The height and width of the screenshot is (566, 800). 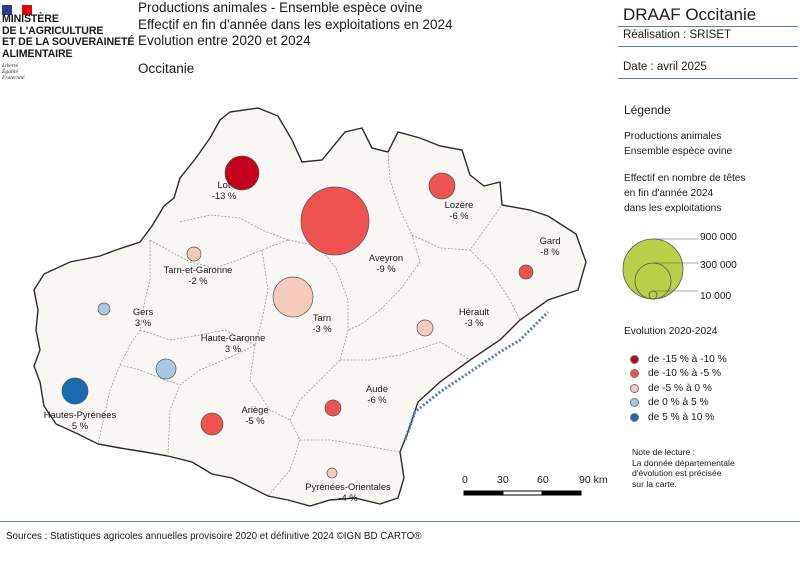 I want to click on coastline, so click(x=476, y=375).